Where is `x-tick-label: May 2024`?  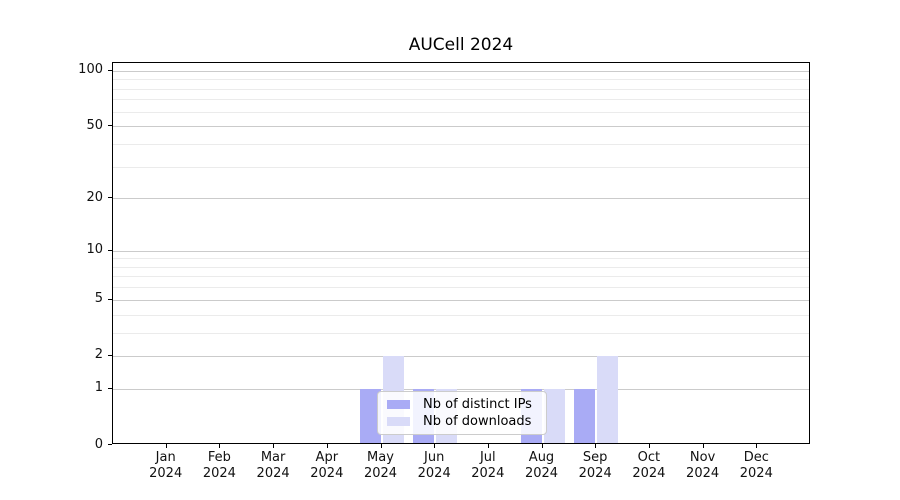 x-tick-label: May 2024 is located at coordinates (380, 465).